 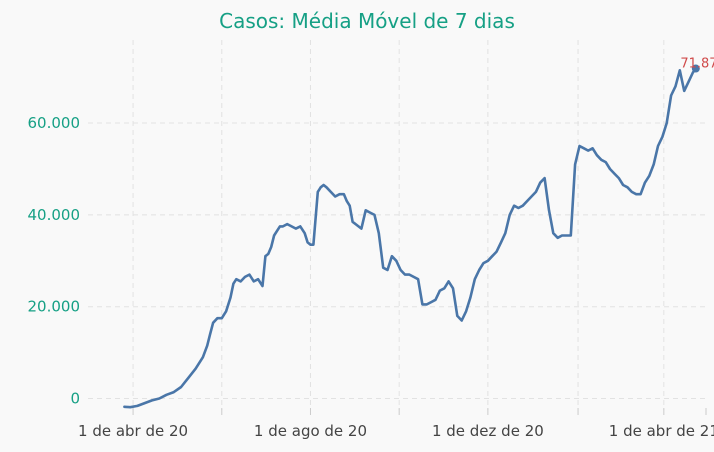 What do you see at coordinates (54, 215) in the screenshot?
I see `y-tick-label: 40.000` at bounding box center [54, 215].